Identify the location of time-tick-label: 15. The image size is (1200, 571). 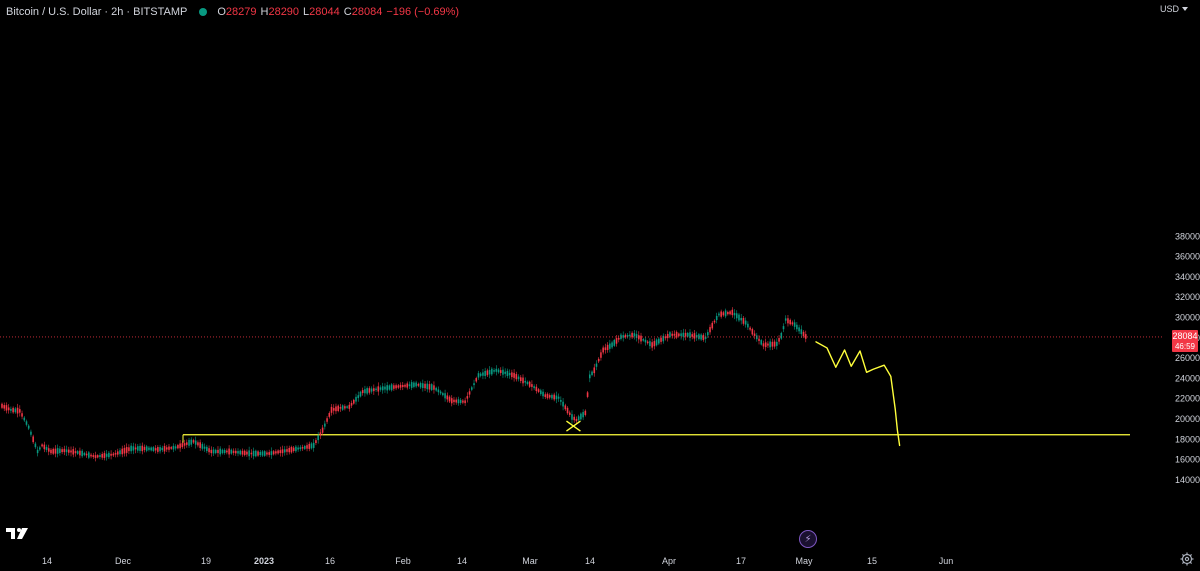
(872, 561).